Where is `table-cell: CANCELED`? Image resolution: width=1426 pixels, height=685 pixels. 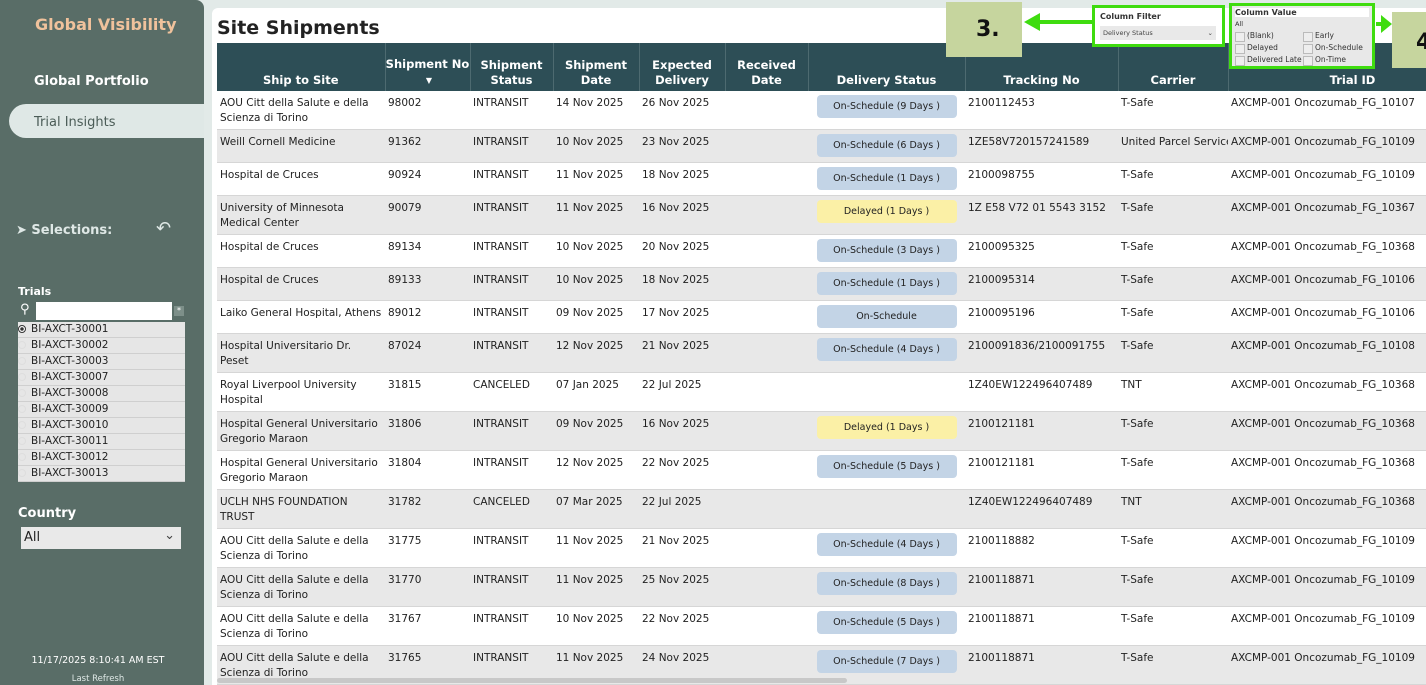
table-cell: CANCELED is located at coordinates (511, 509).